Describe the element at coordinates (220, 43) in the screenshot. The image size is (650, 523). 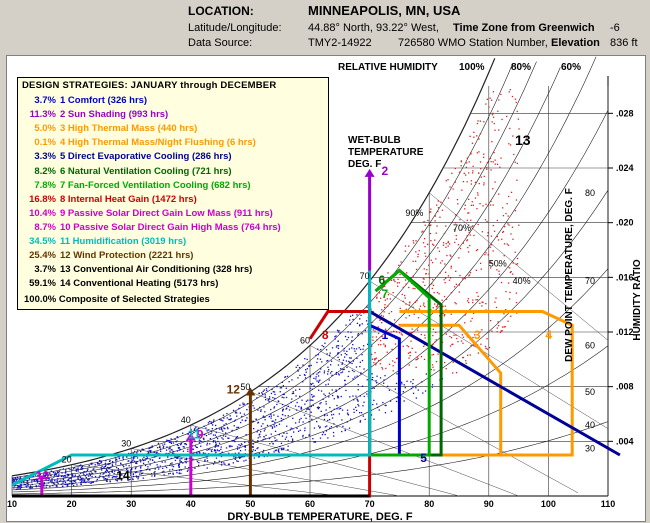
I see `source-label: Data Source:` at that location.